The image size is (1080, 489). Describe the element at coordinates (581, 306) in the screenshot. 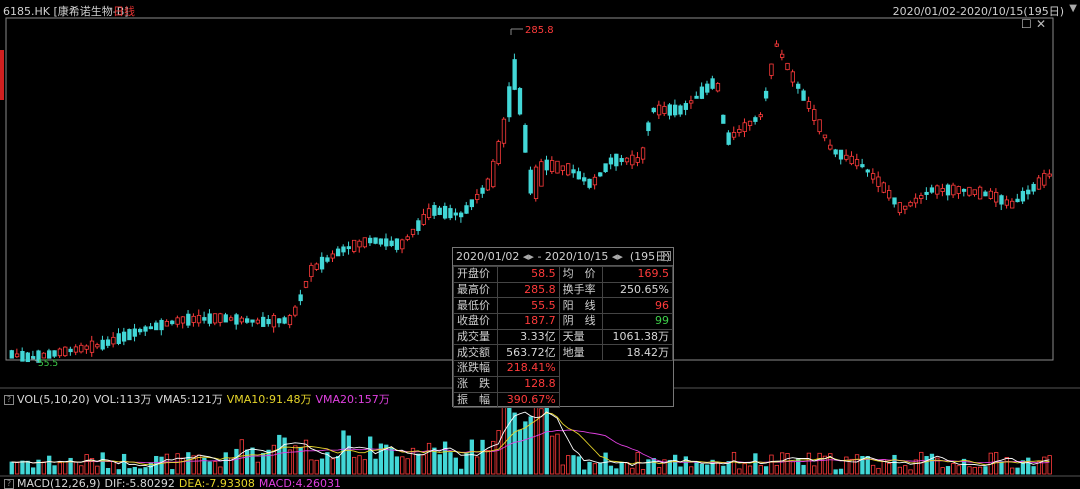

I see `stat-label: 阳 线` at that location.